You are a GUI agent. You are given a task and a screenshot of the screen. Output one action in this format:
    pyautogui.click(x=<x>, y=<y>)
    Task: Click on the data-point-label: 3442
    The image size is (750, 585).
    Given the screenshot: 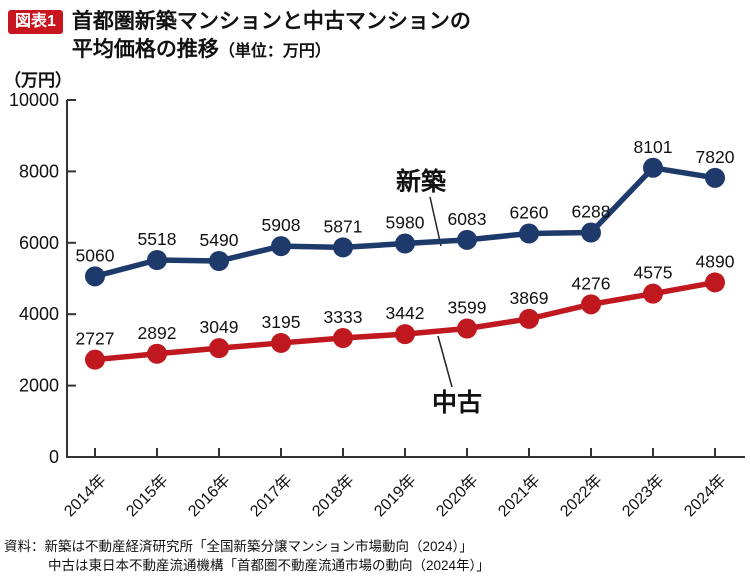 What is the action you would take?
    pyautogui.click(x=405, y=313)
    